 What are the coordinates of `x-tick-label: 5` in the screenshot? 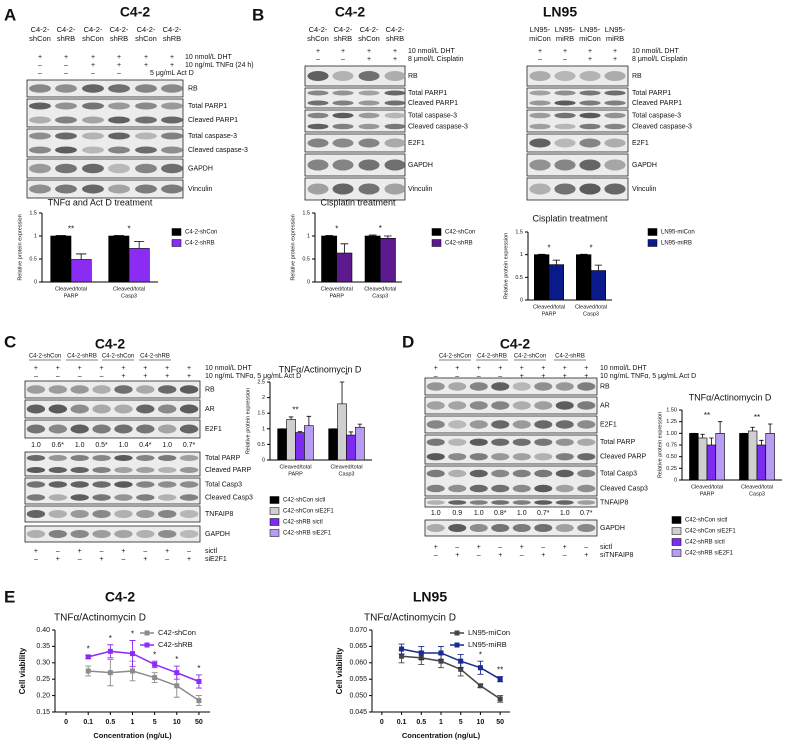 It's located at (461, 722).